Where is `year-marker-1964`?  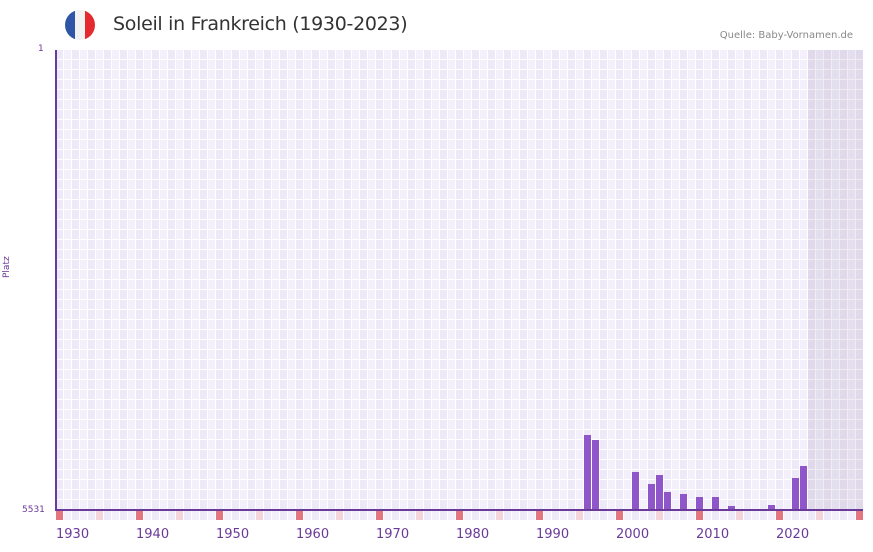
year-marker-1964 is located at coordinates (331, 515).